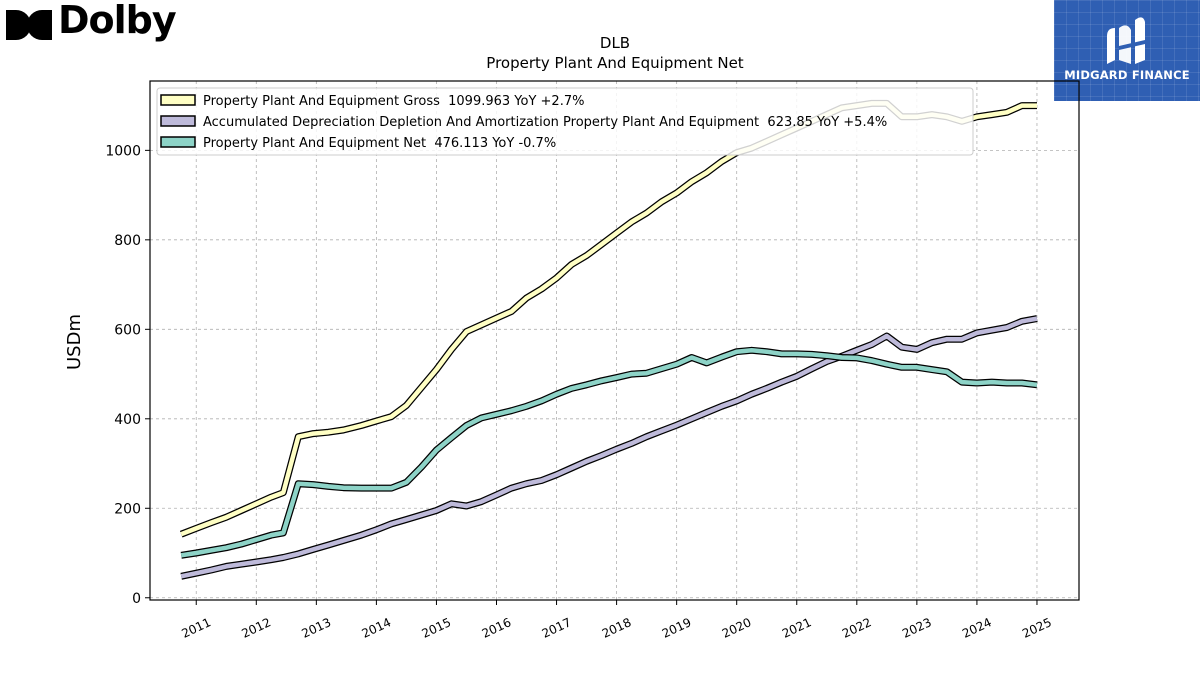 This screenshot has height=675, width=1200. I want to click on midgard-m-icon, so click(1126, 40).